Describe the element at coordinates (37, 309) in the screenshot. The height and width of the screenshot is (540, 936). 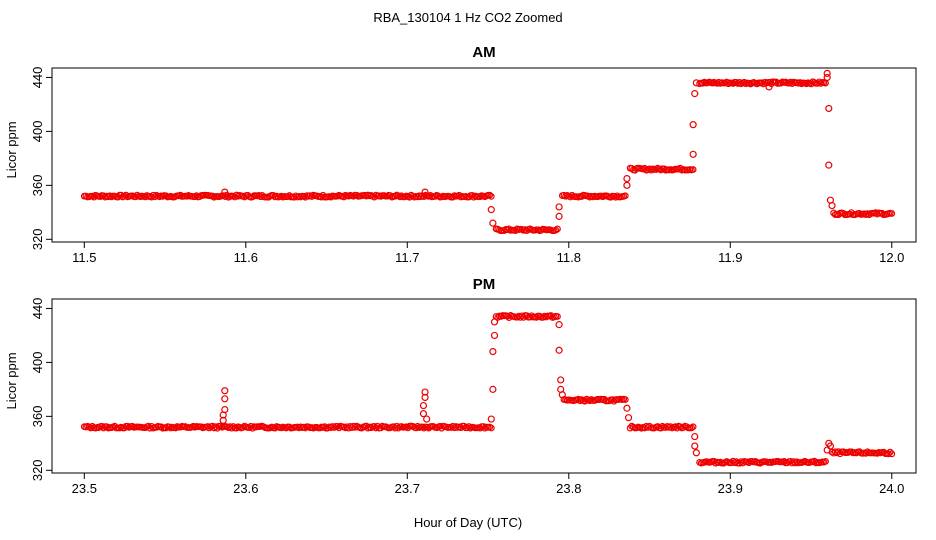
I see `pm-ytick-label: 440` at that location.